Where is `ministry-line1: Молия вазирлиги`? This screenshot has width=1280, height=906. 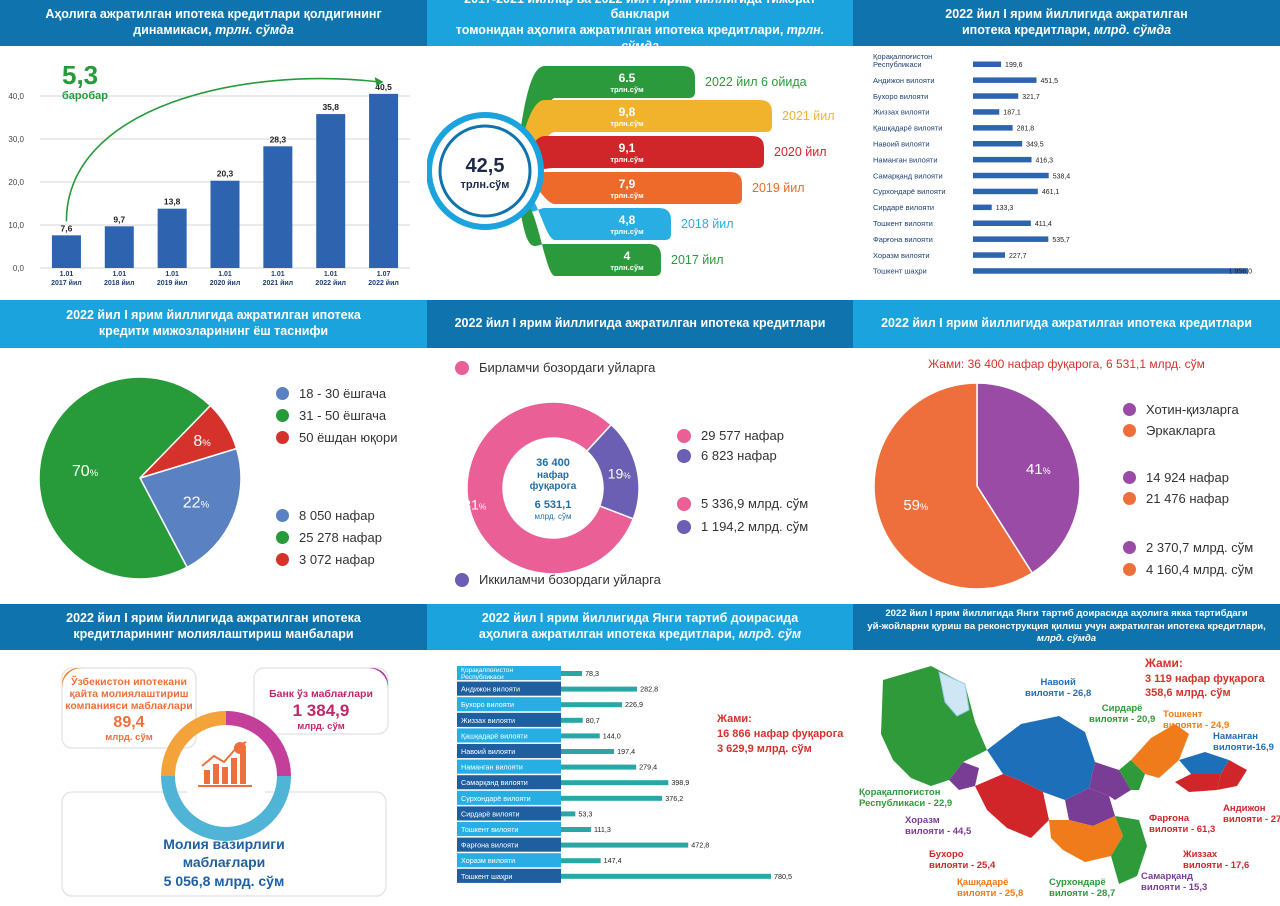
ministry-line1: Молия вазирлиги is located at coordinates (224, 844).